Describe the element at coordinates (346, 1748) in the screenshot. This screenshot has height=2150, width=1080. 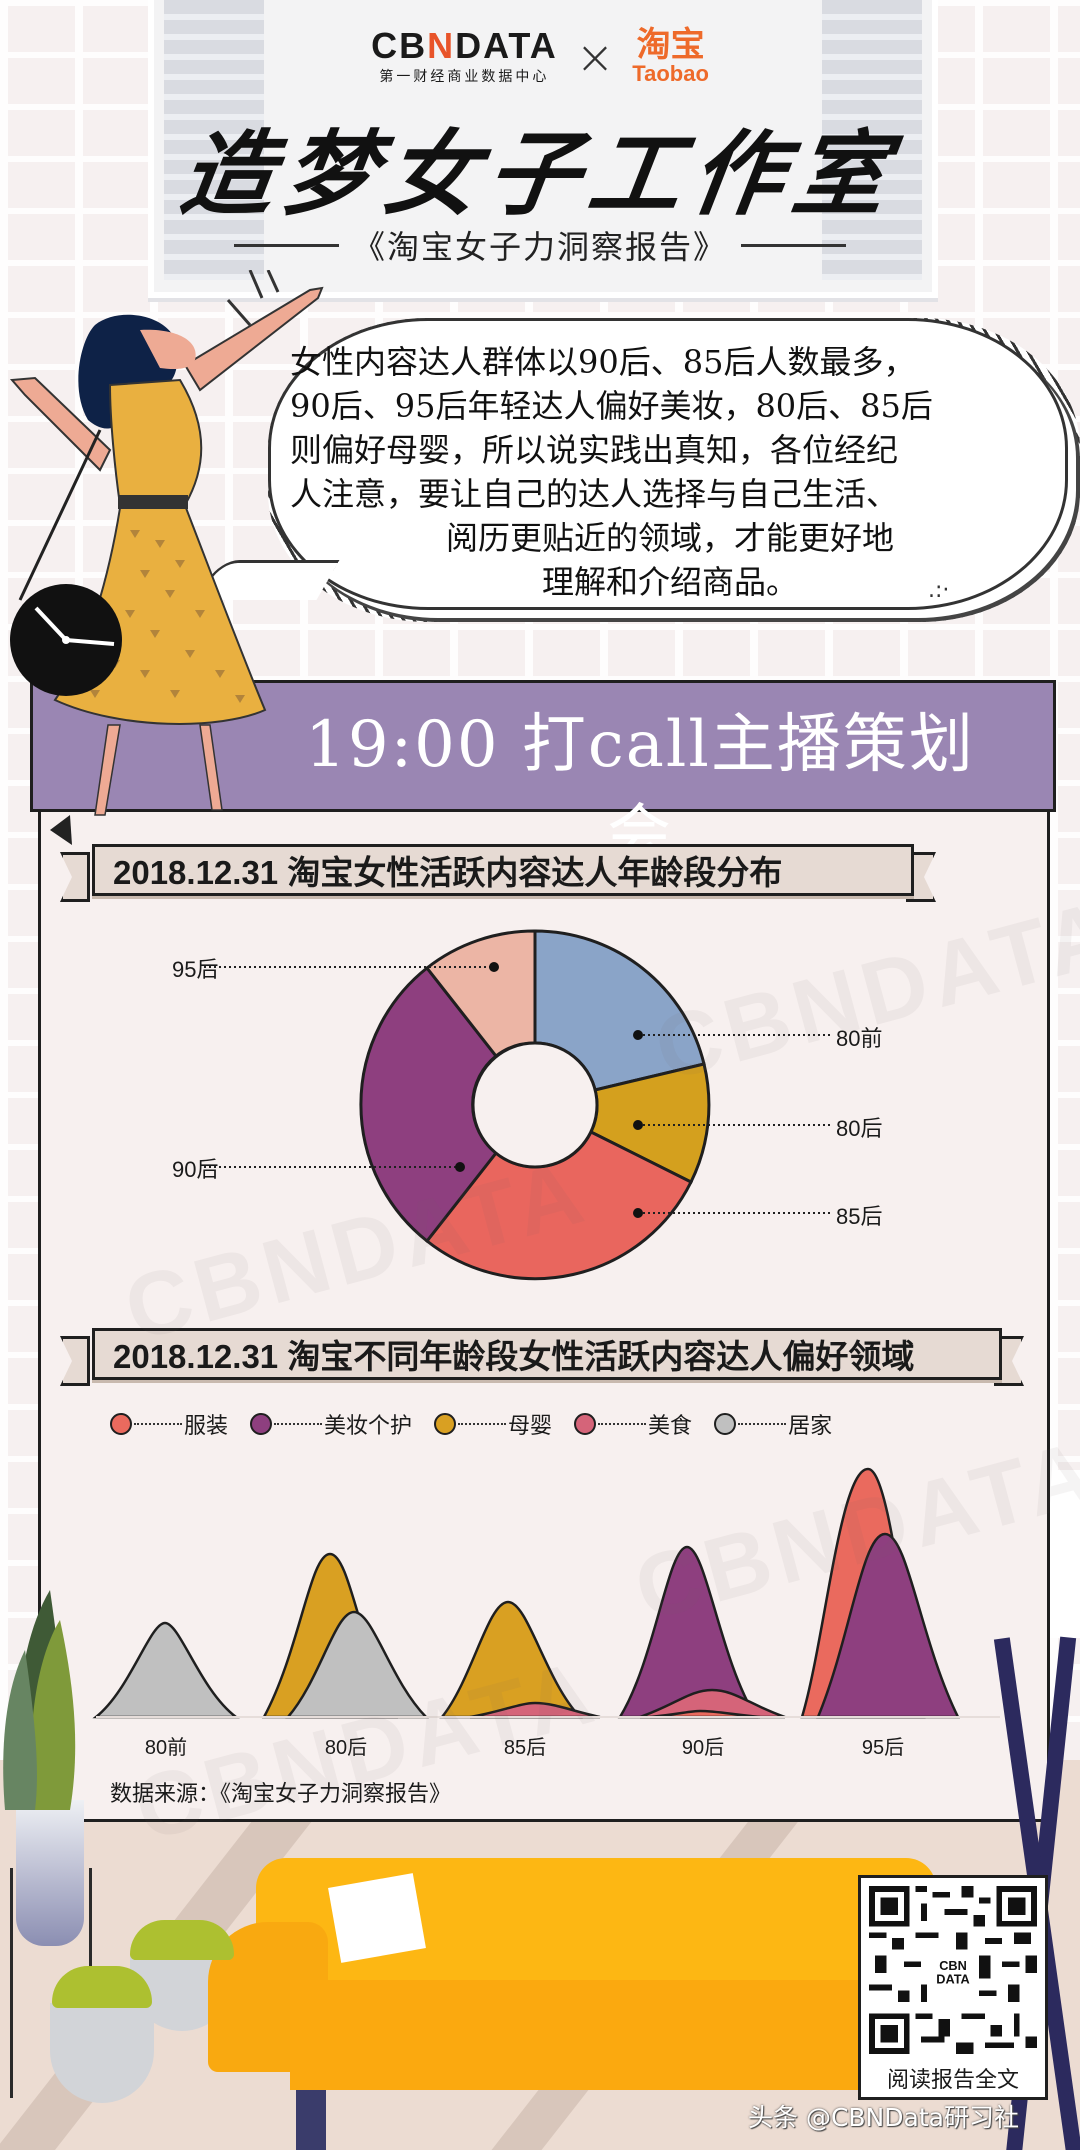
I see `x-axis-label: 80后` at that location.